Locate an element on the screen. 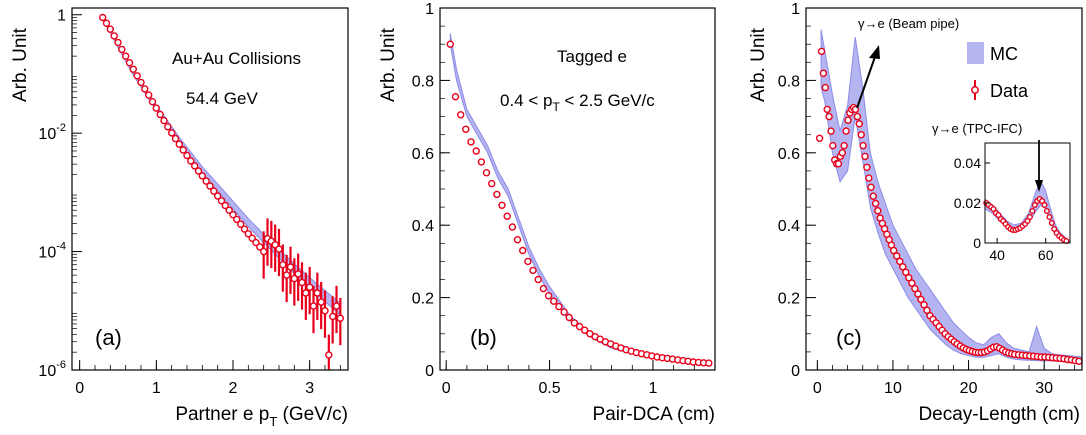 This screenshot has width=1086, height=435. panel-c-label: (c) is located at coordinates (849, 337).